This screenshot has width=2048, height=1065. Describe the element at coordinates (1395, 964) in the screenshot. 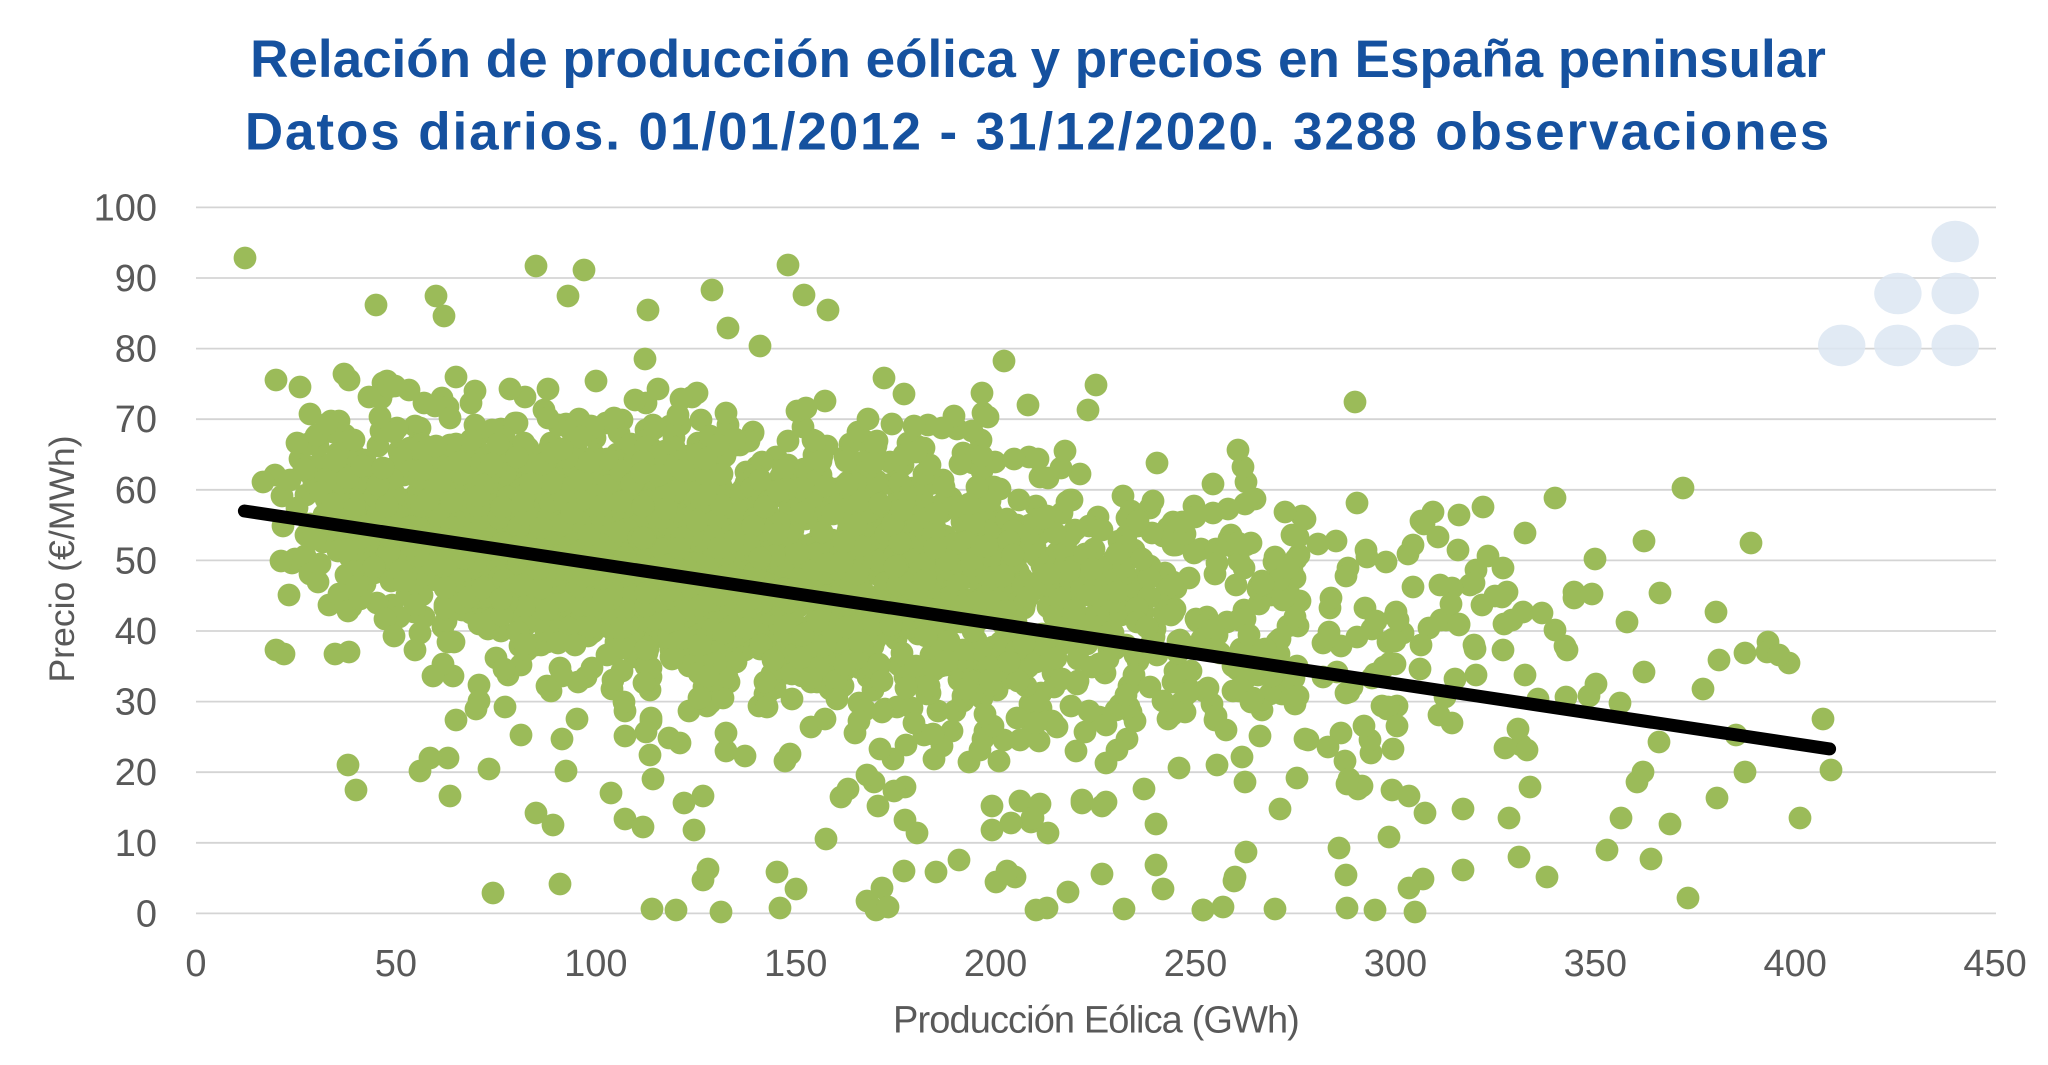

I see `svg-text: 300` at that location.